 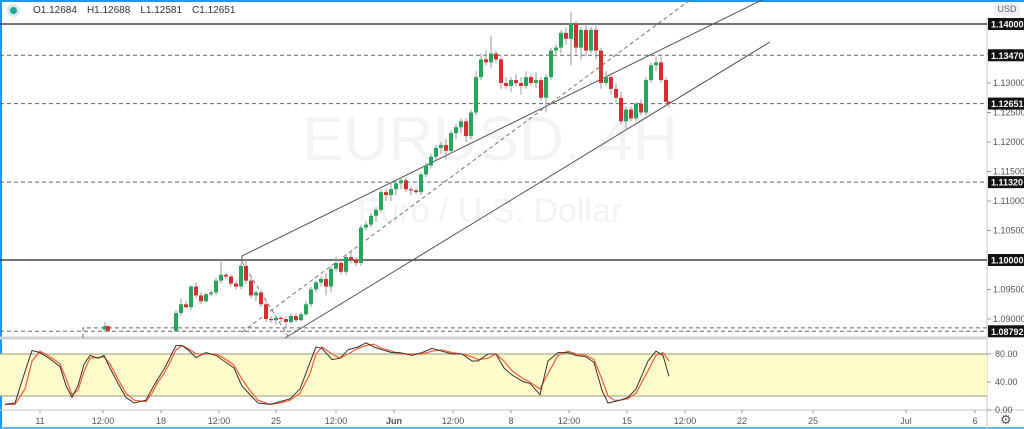 I want to click on price-label-1.14000, so click(x=1006, y=24).